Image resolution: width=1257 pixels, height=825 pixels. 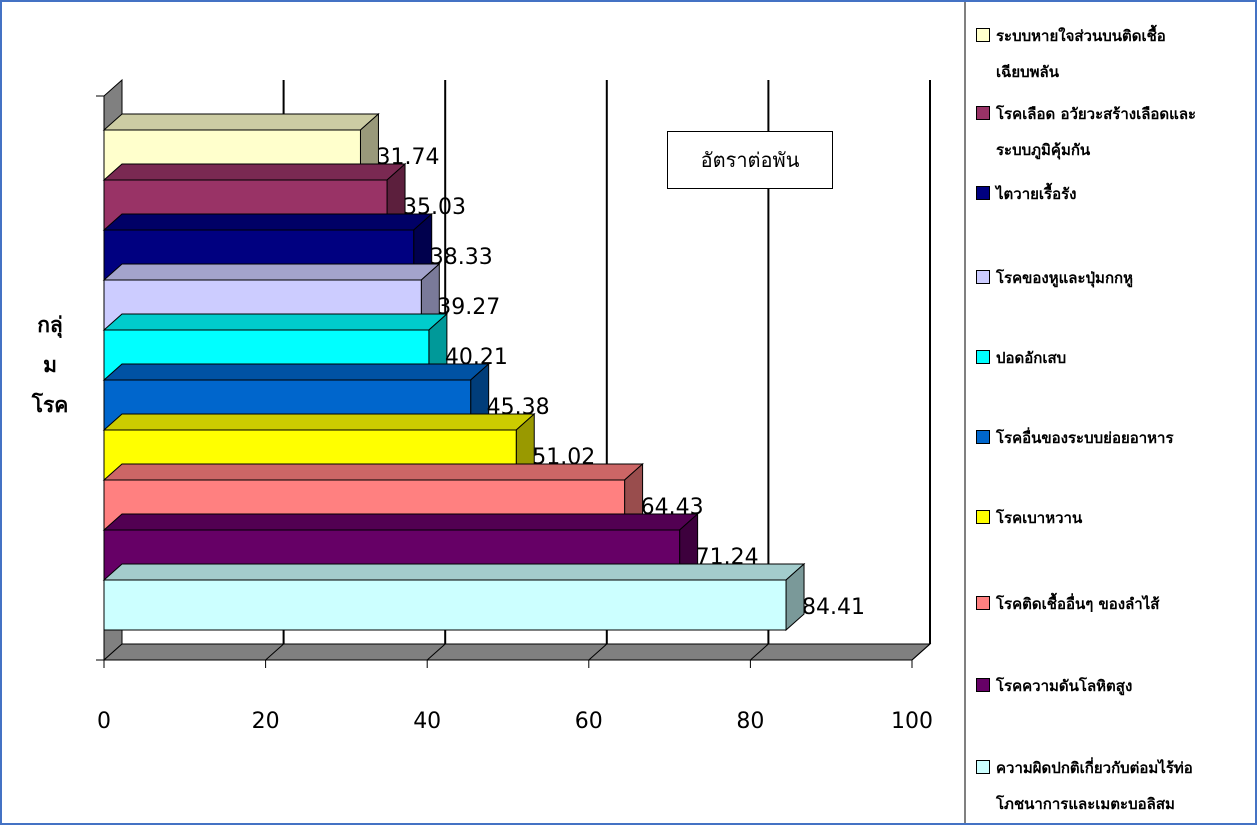 I want to click on x-tick-label: 100, so click(x=912, y=721).